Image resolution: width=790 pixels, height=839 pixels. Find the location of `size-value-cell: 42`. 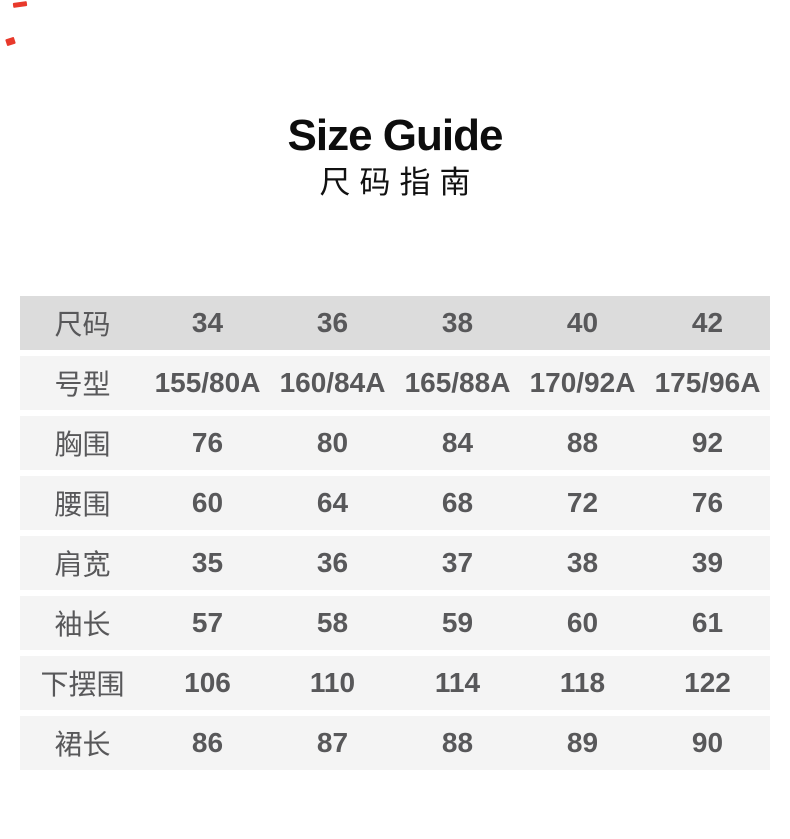

size-value-cell: 42 is located at coordinates (707, 322).